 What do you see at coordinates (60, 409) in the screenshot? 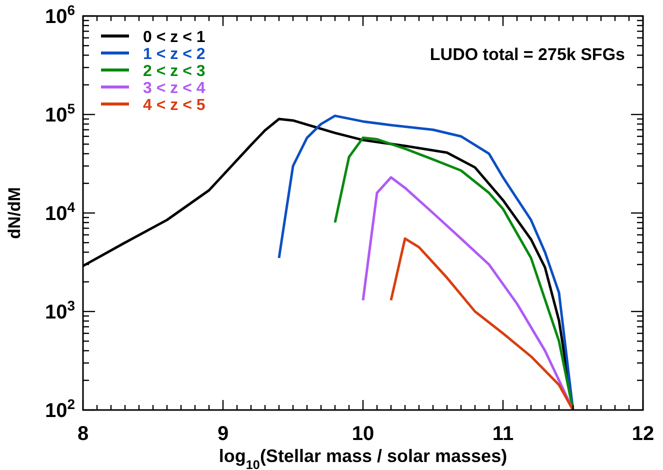
I see `y-tick-label: 10$^{2}$` at bounding box center [60, 409].